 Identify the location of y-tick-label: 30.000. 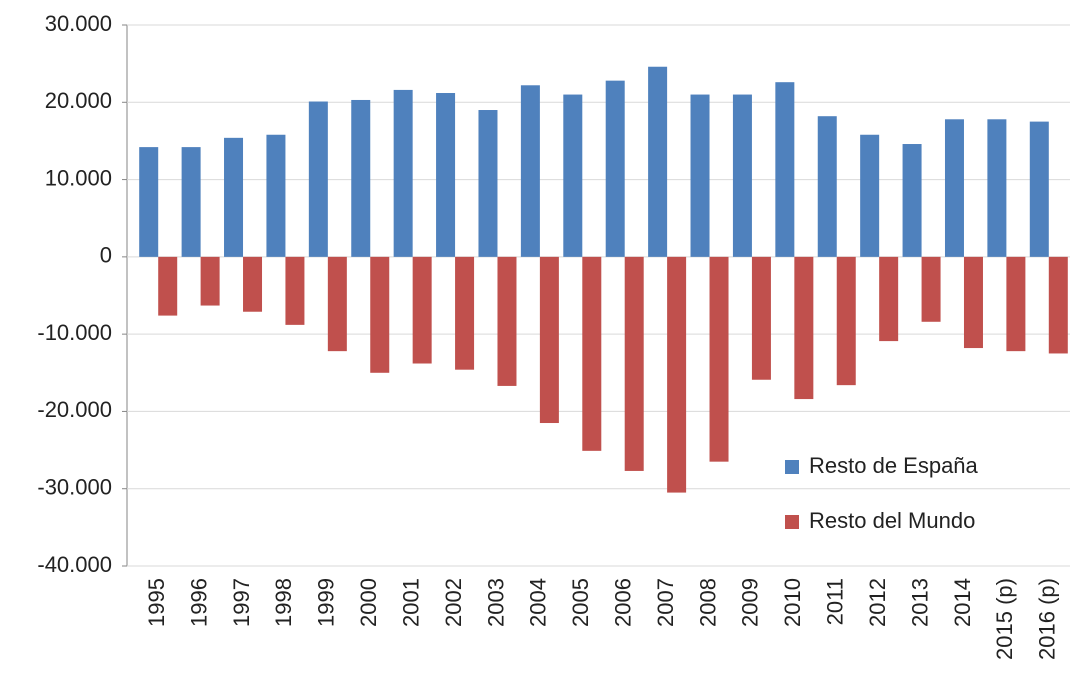
(78, 23).